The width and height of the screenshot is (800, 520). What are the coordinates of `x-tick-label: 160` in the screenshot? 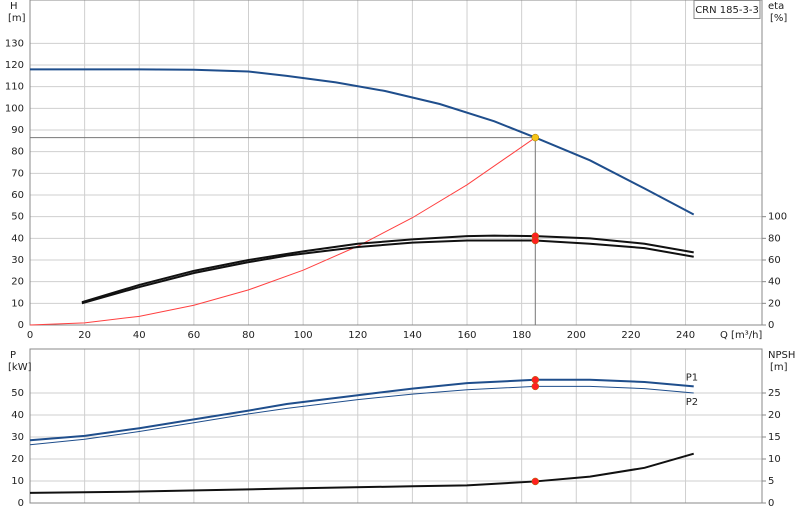 It's located at (466, 335).